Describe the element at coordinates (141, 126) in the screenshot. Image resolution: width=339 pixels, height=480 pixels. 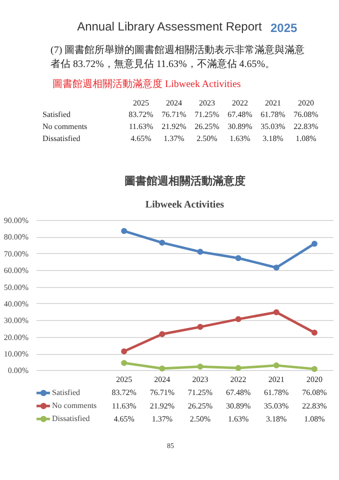
I see `data-label: 11.63%` at that location.